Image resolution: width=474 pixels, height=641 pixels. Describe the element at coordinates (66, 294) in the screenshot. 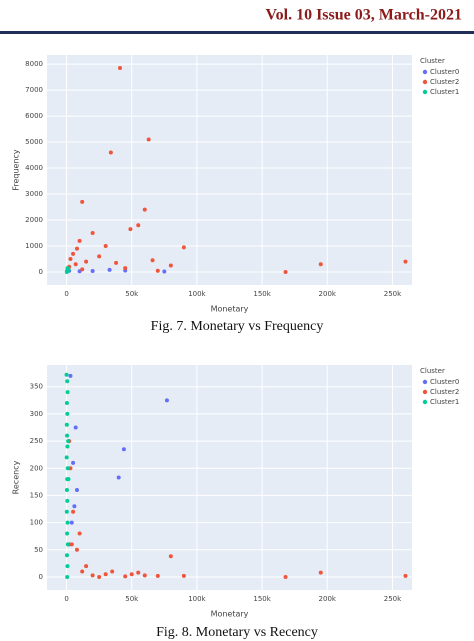

I see `x-tick-label: 0` at that location.